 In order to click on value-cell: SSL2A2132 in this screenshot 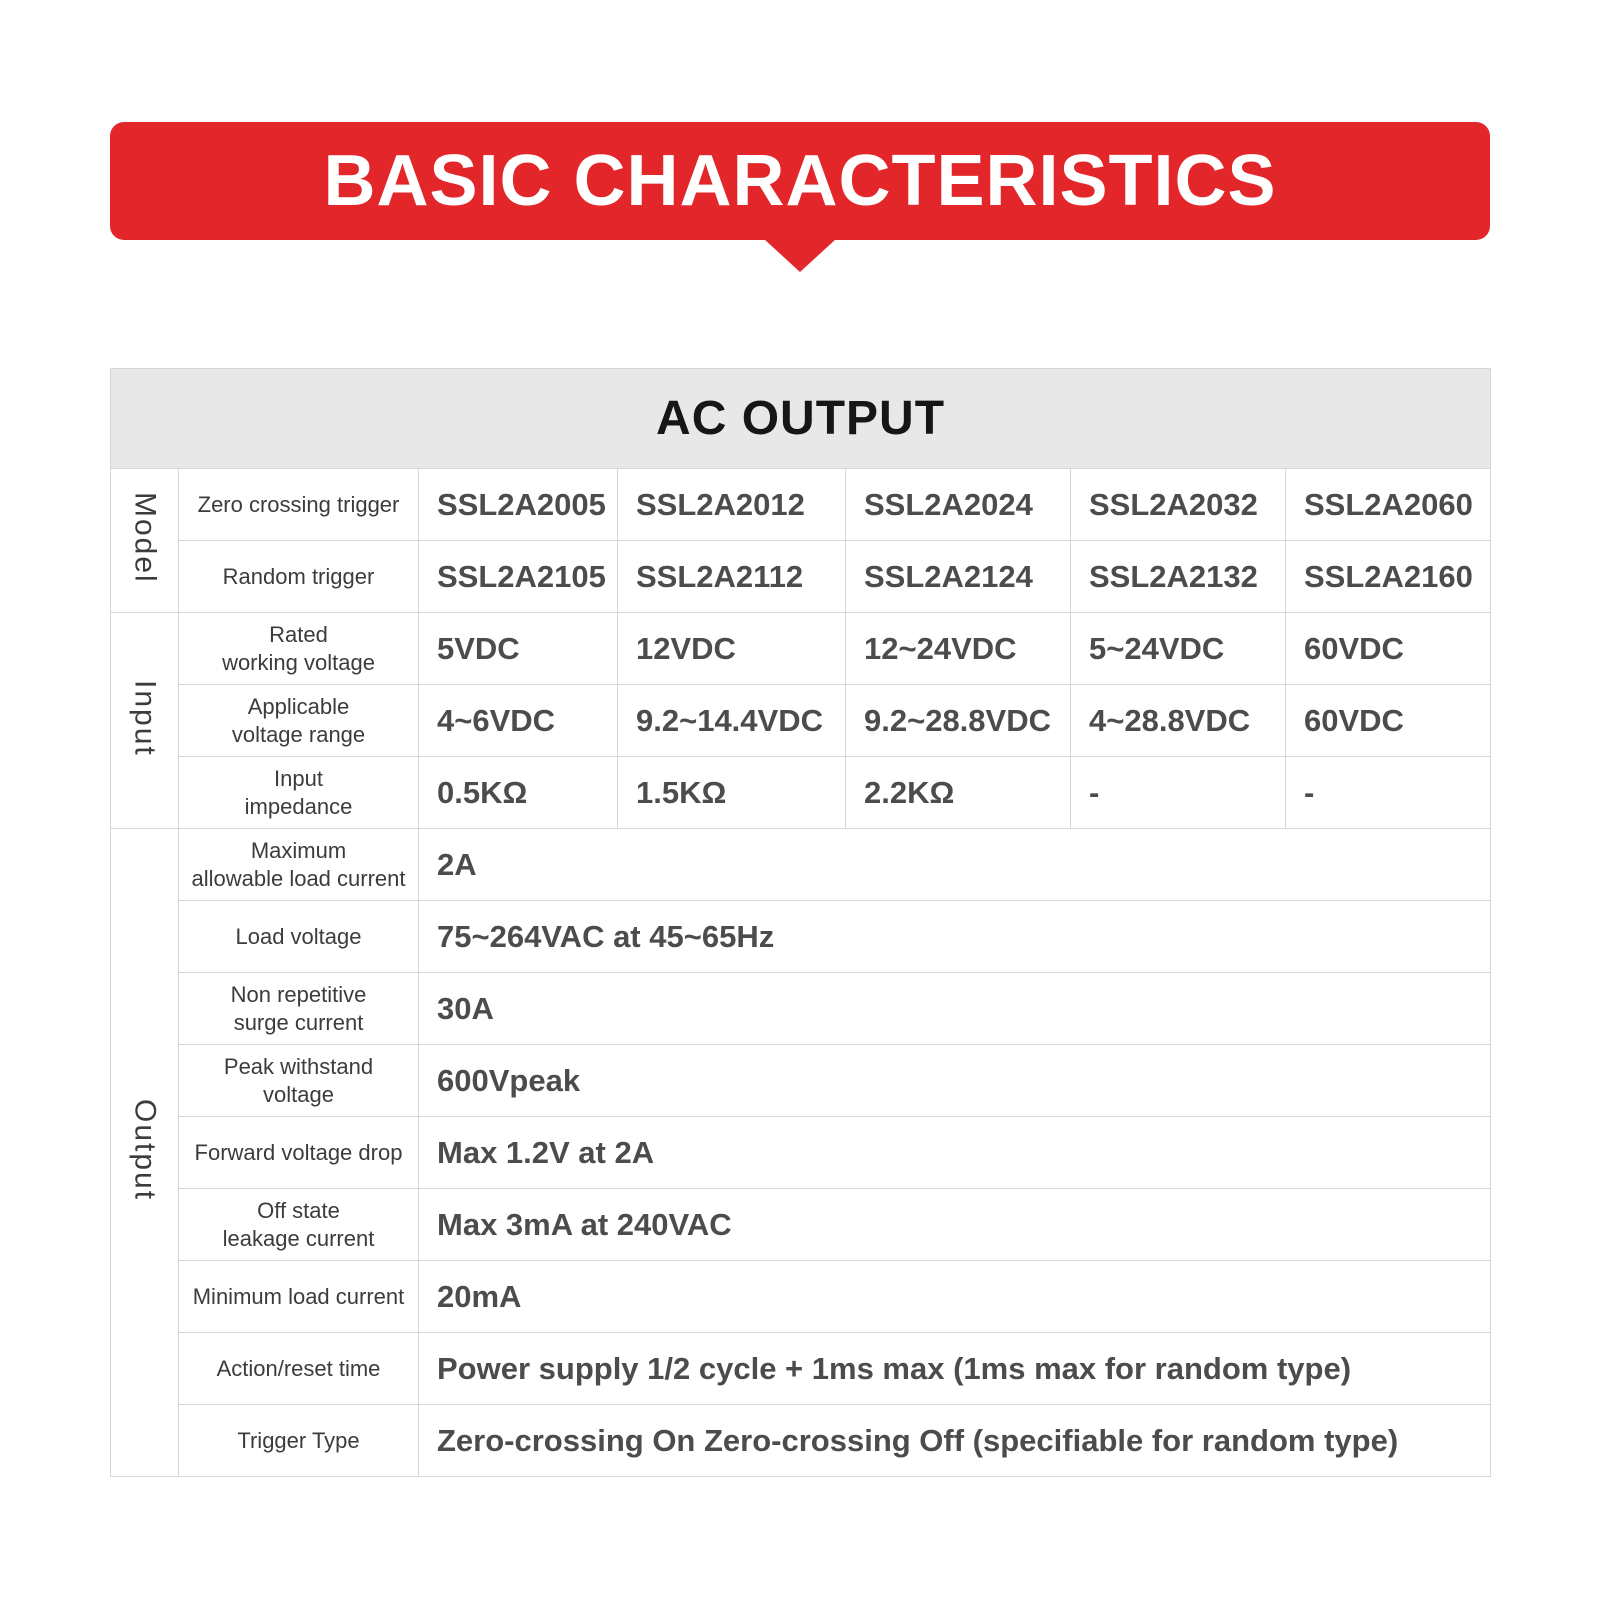, I will do `click(1178, 576)`.